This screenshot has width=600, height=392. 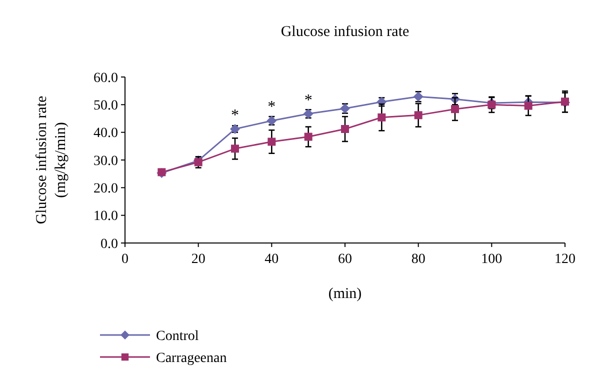 What do you see at coordinates (198, 259) in the screenshot?
I see `x-tick-label: 20` at bounding box center [198, 259].